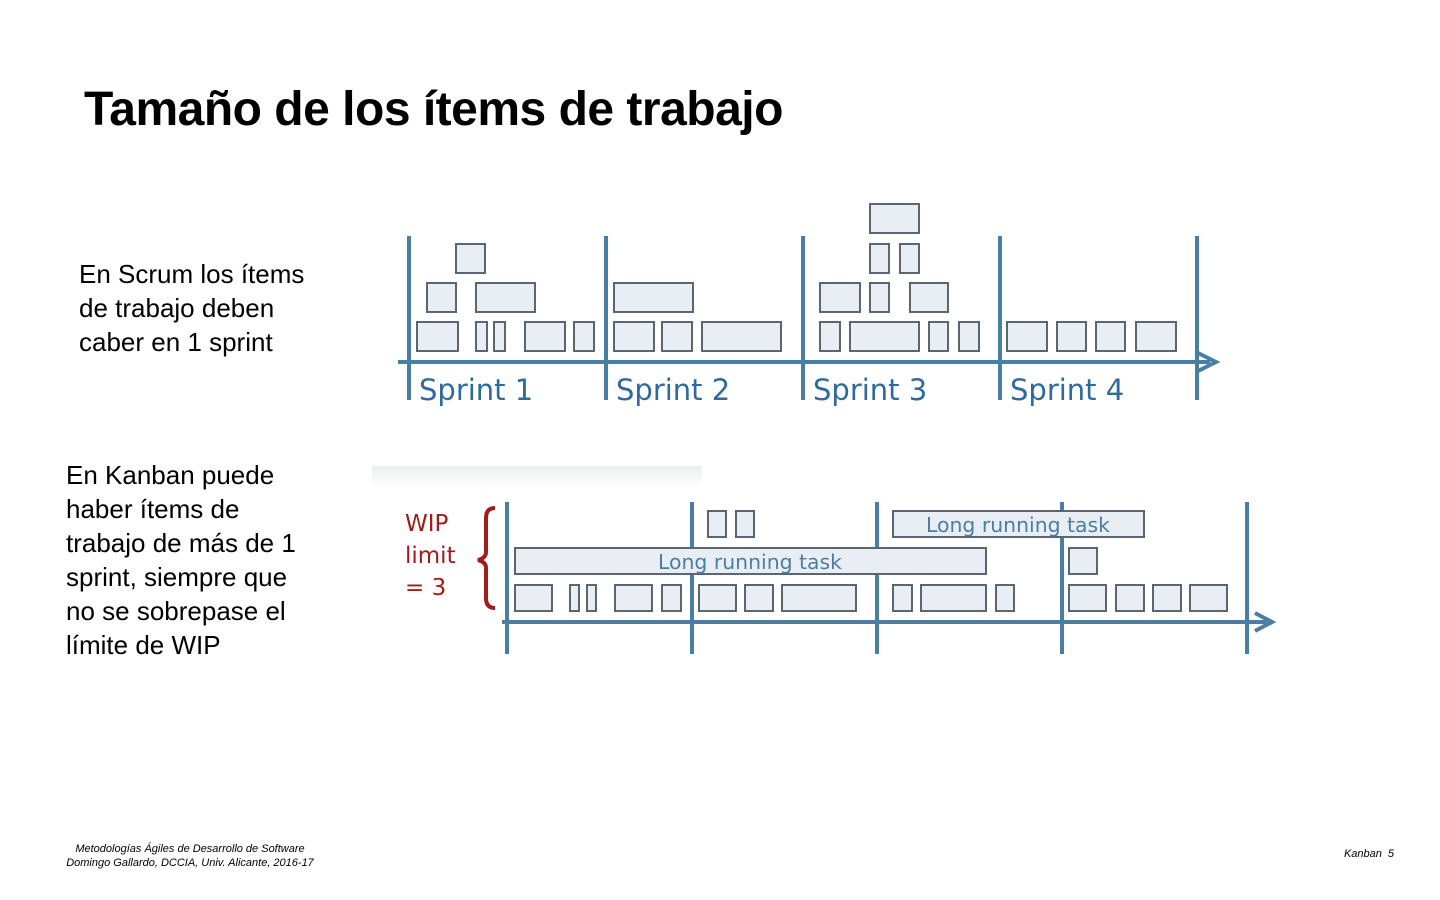  I want to click on sprint-label: Sprint 4, so click(1067, 390).